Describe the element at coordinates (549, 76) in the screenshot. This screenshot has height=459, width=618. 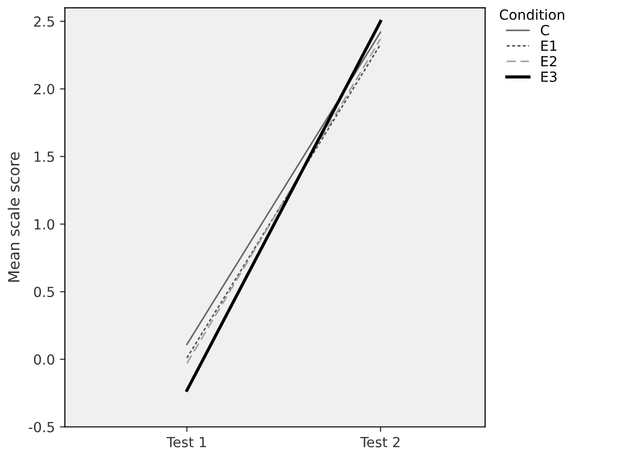
I see `legend-label: E3` at that location.